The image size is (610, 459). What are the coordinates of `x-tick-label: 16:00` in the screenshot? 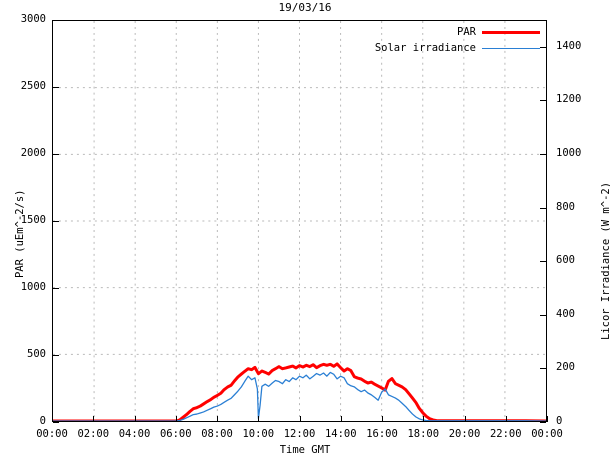 It's located at (382, 434).